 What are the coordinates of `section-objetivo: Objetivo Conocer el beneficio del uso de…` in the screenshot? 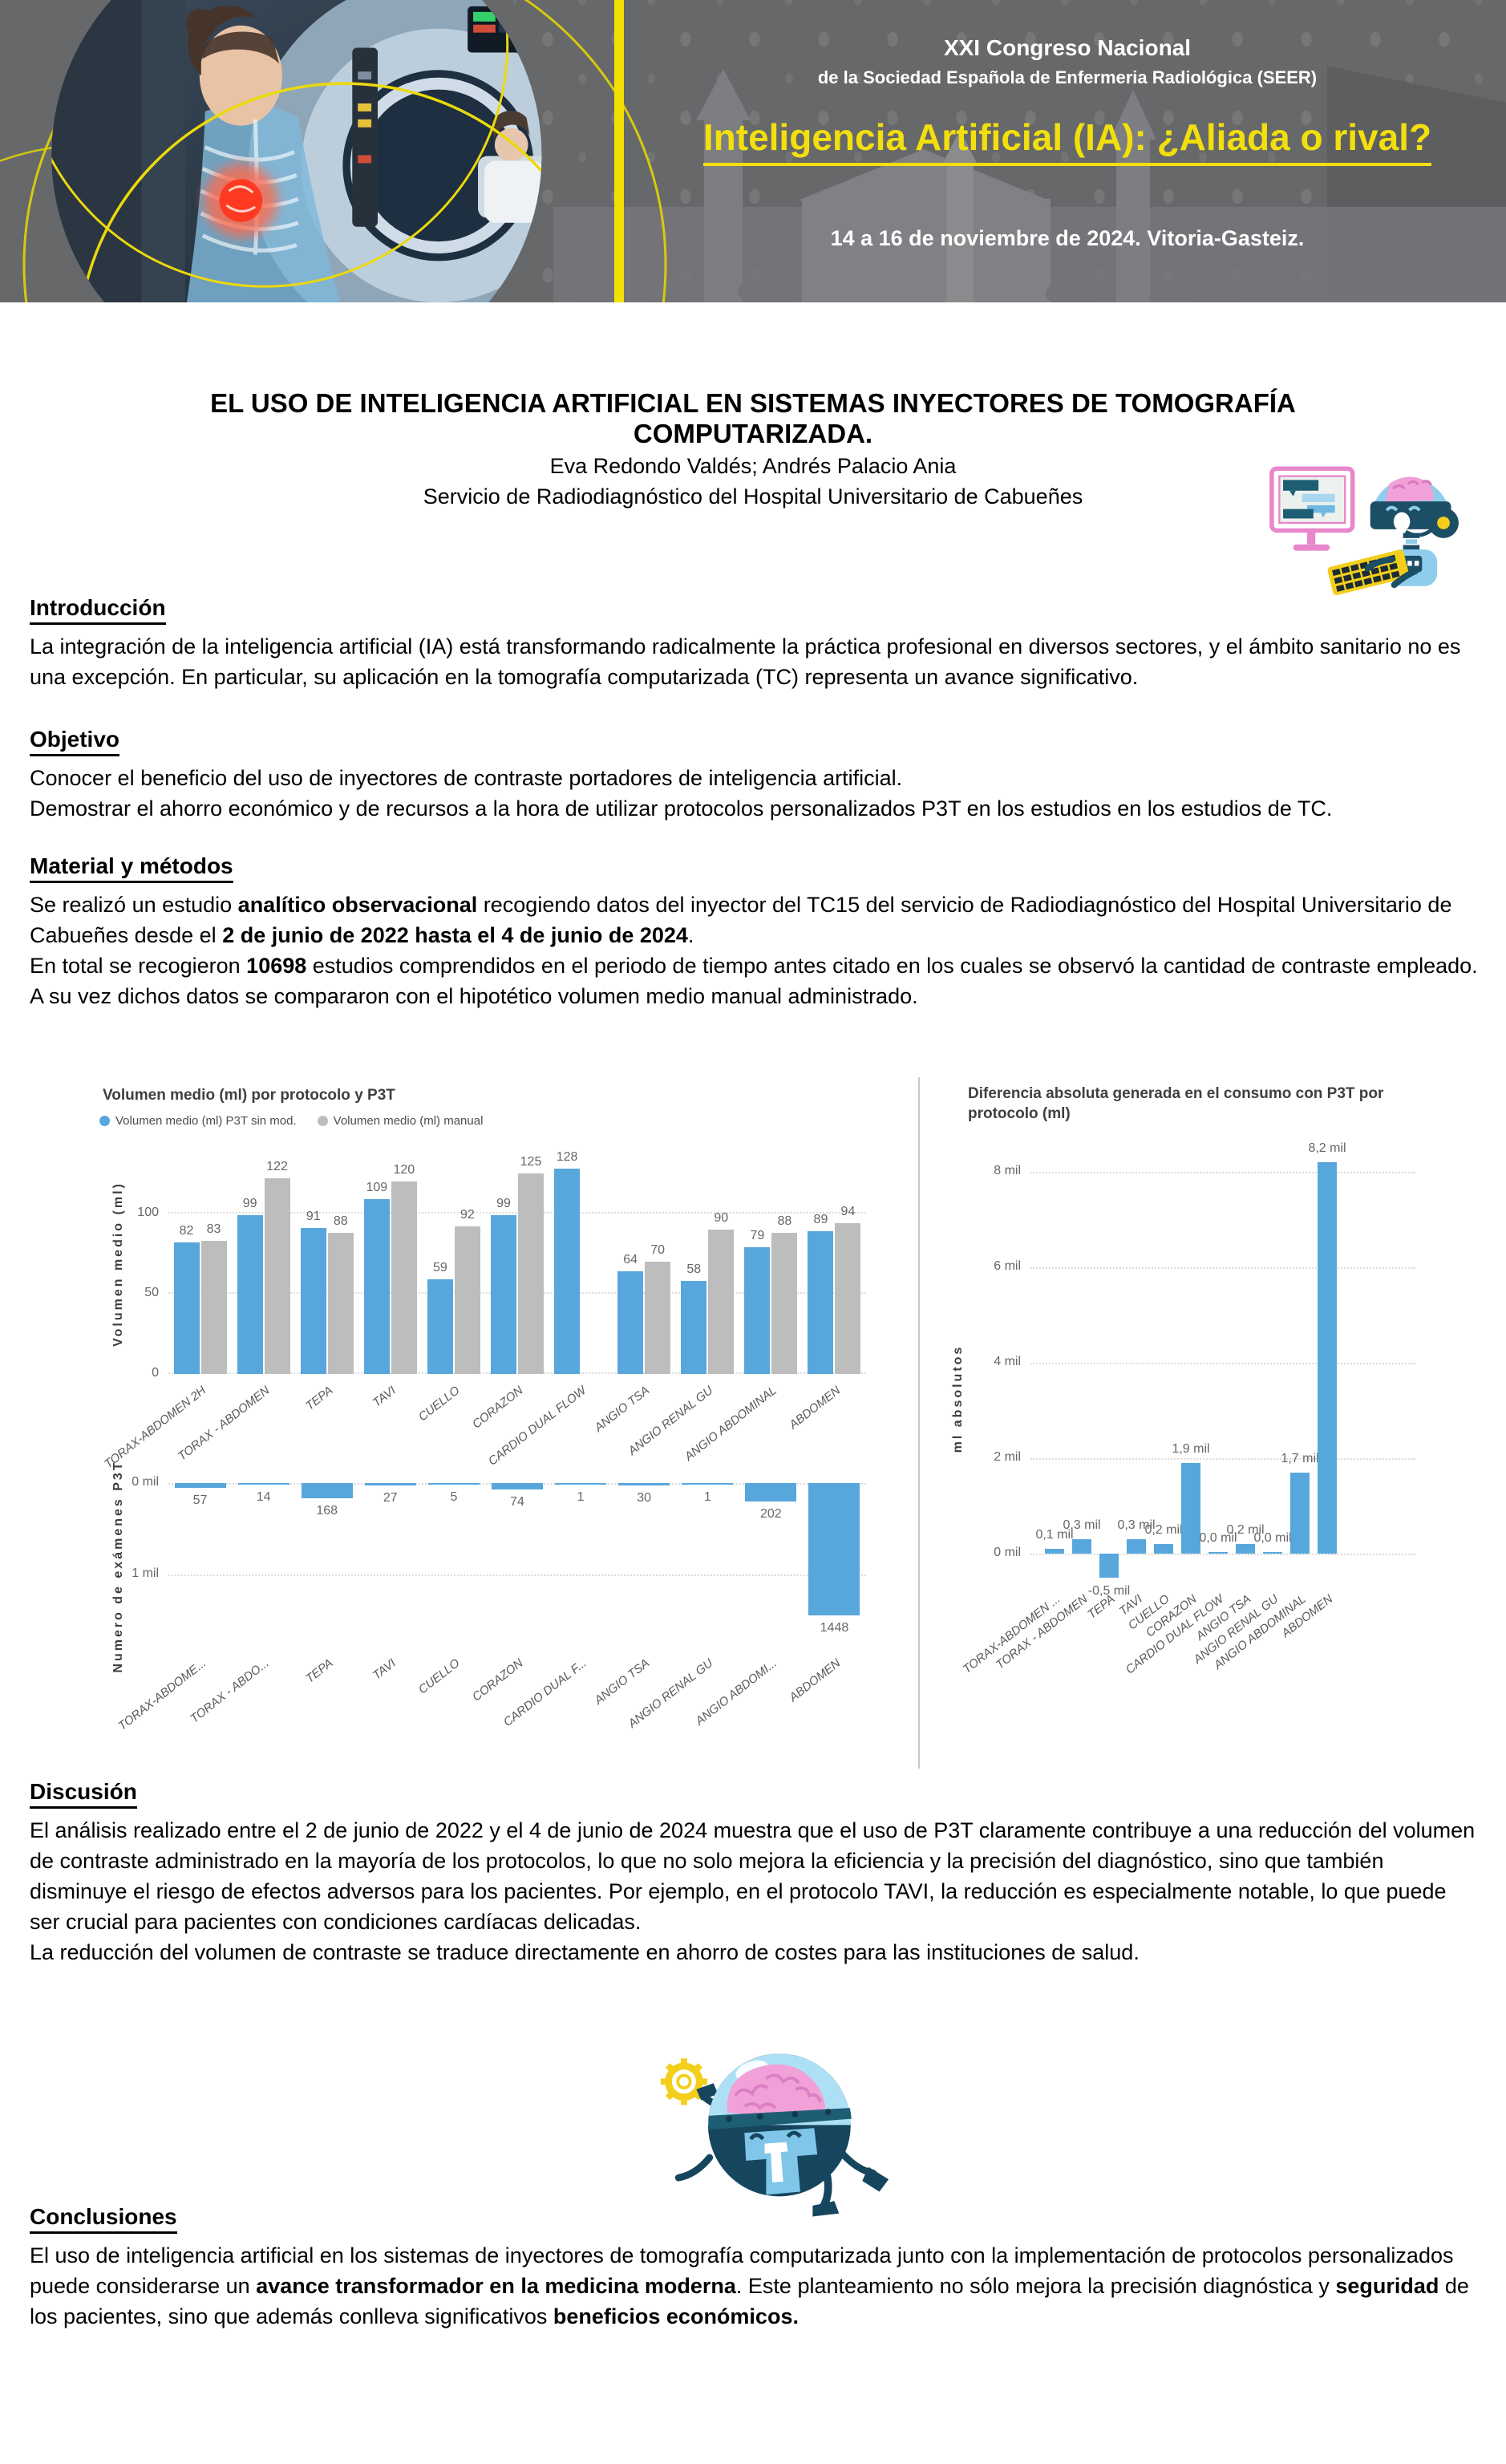 It's located at (754, 776).